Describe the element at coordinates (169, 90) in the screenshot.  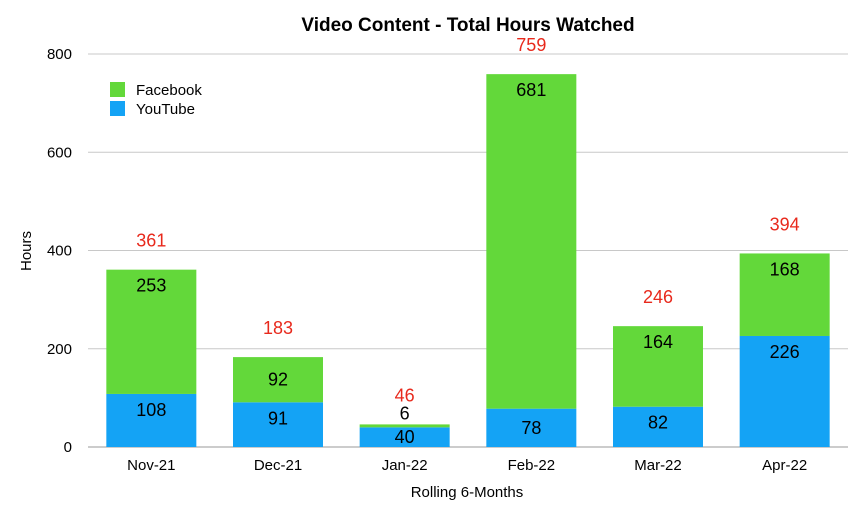
I see `legend-label-facebook: Facebook` at that location.